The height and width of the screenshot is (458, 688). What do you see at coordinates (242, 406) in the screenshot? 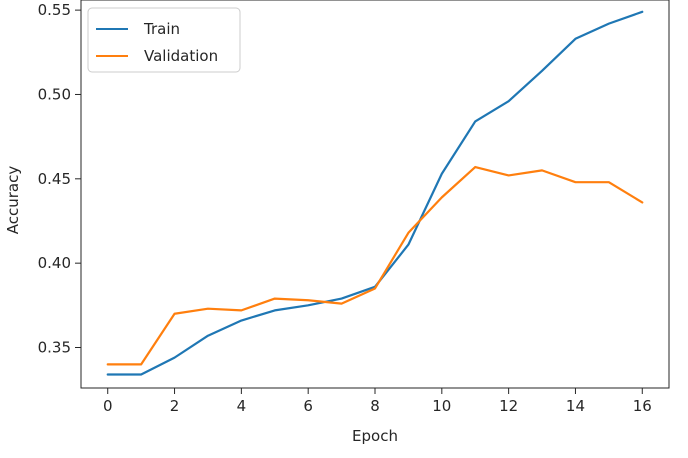
I see `x-tick-label: 4` at bounding box center [242, 406].